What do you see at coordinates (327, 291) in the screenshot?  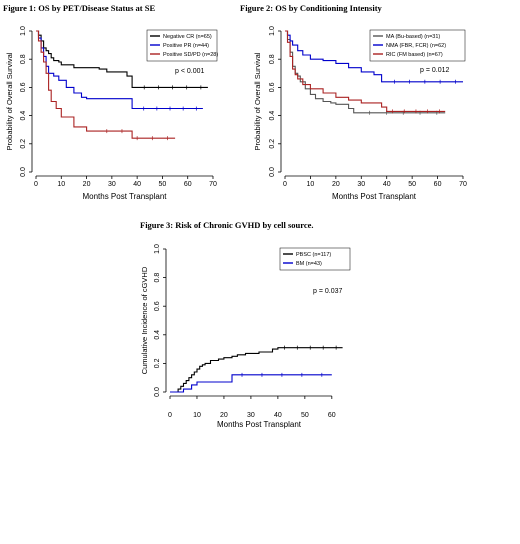 I see `fig3-p-value: p = 0.037` at bounding box center [327, 291].